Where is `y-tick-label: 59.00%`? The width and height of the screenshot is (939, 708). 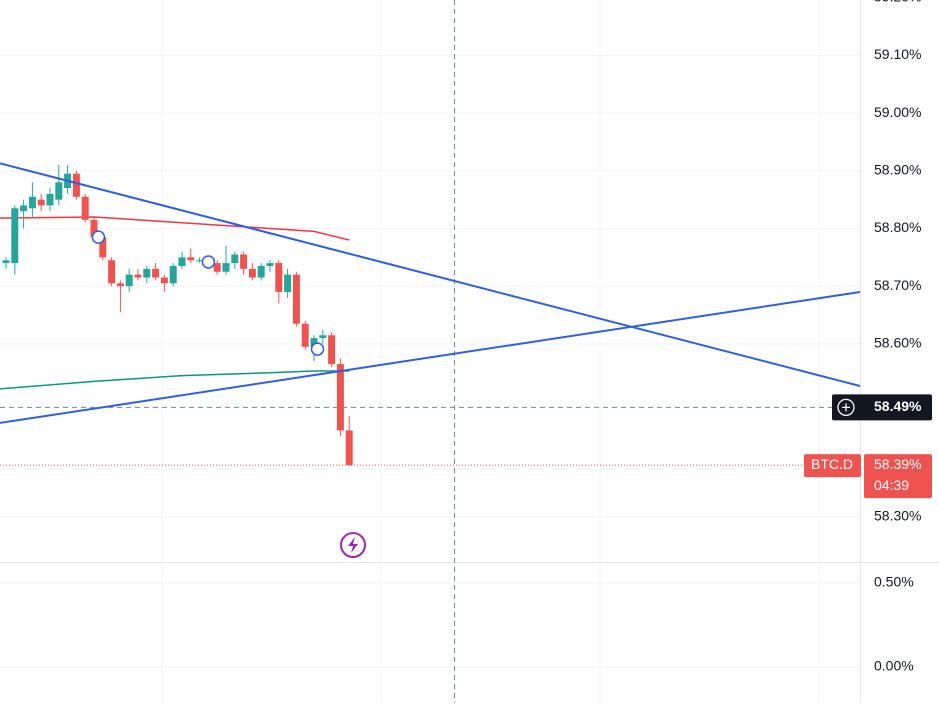
y-tick-label: 59.00% is located at coordinates (897, 112).